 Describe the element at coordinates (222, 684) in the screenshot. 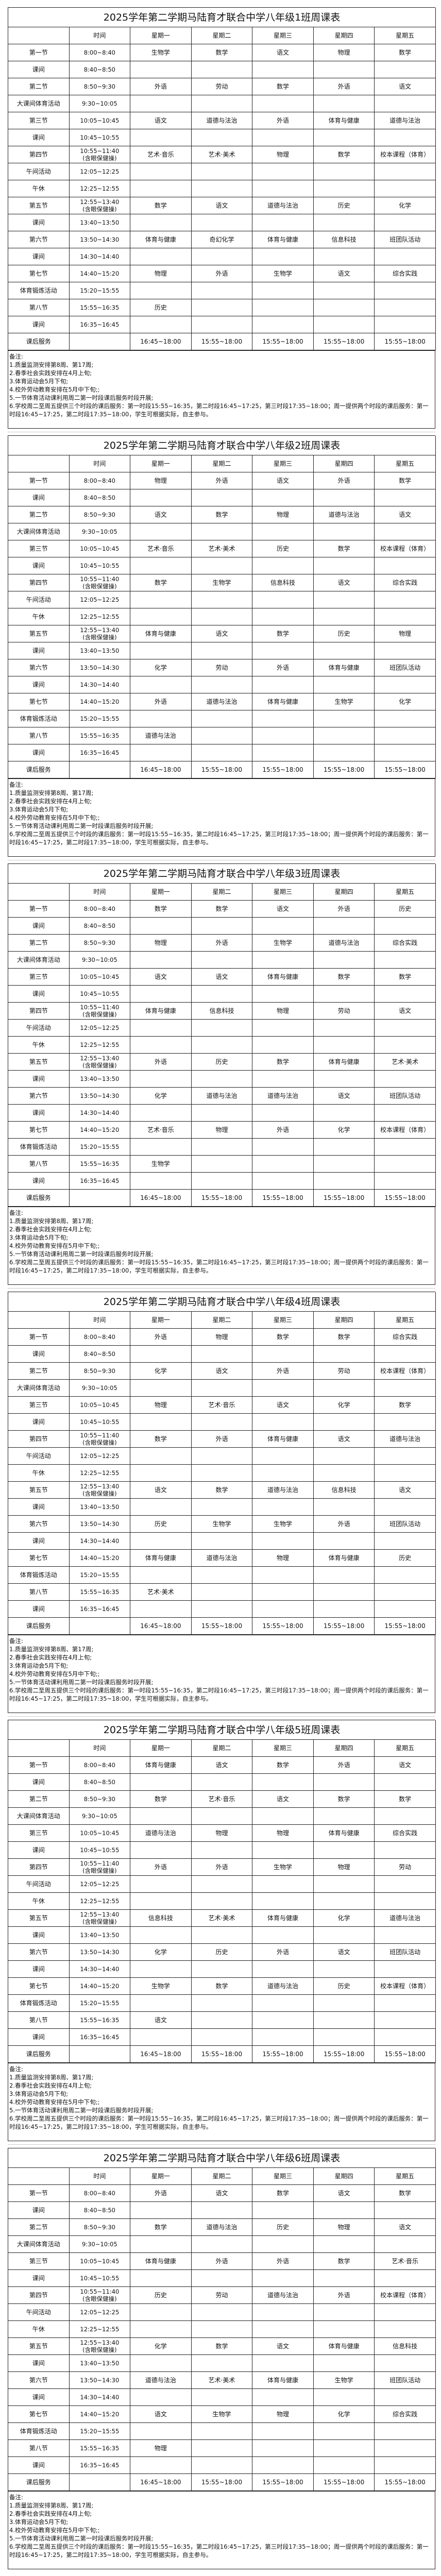

I see `period-row: 课间 14:30~14:40` at that location.